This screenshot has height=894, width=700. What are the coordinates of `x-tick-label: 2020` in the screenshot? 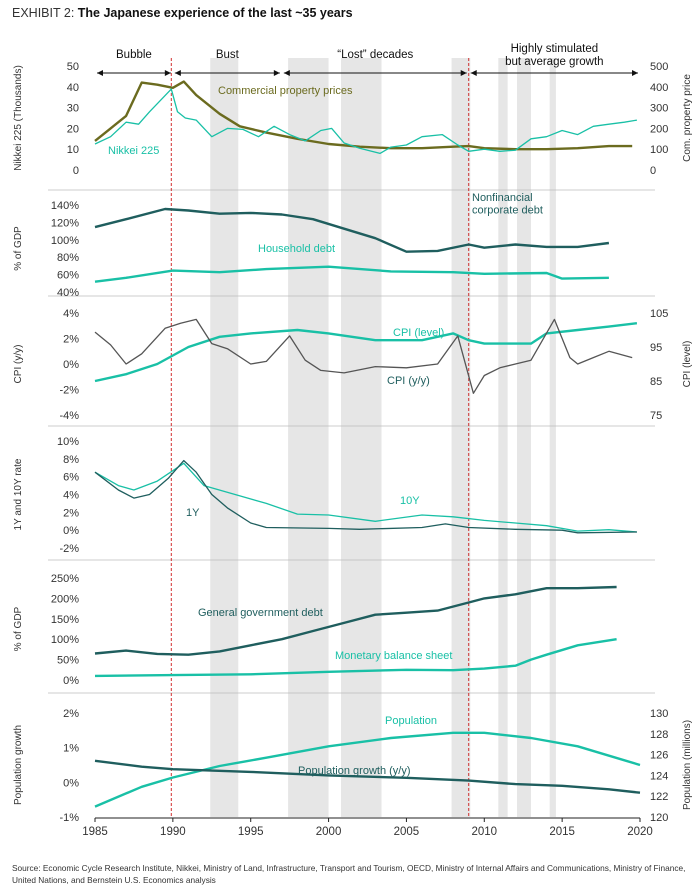 It's located at (640, 832).